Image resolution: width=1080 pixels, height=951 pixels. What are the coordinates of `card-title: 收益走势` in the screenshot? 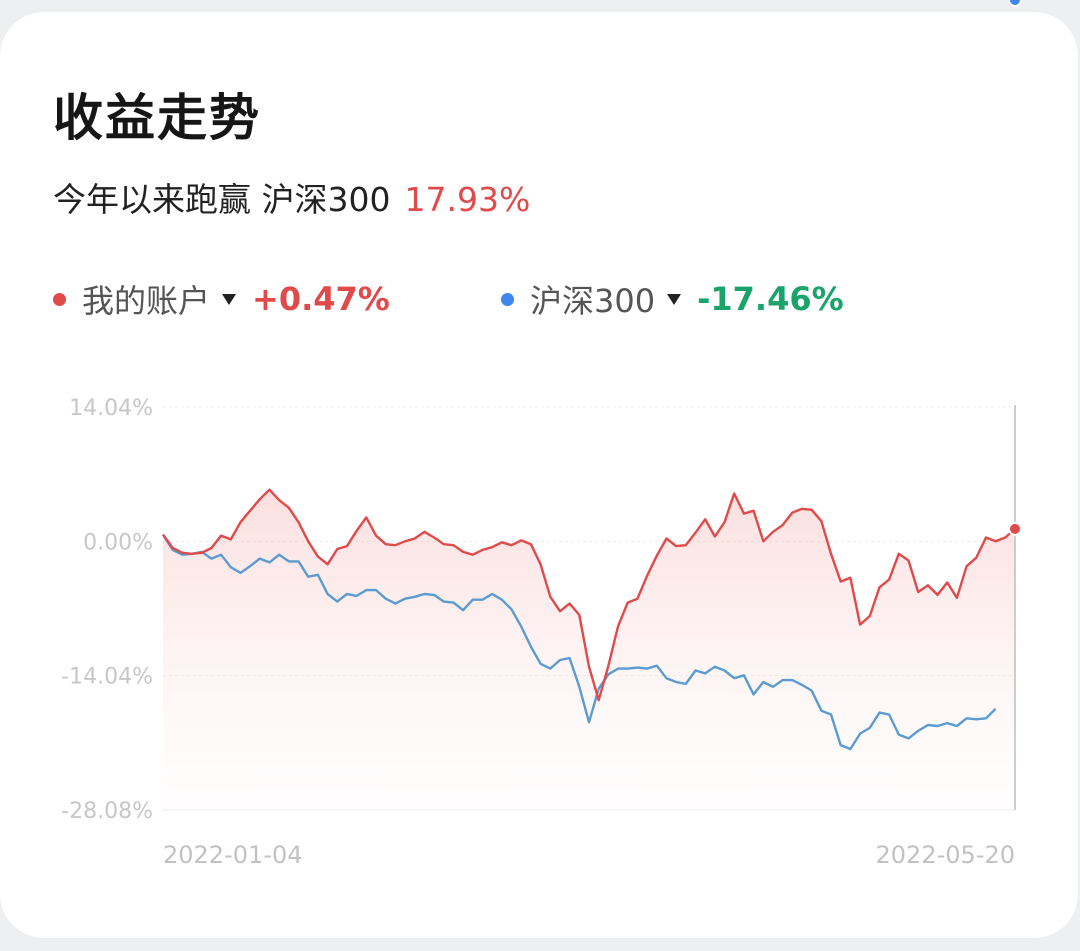 It's located at (157, 118).